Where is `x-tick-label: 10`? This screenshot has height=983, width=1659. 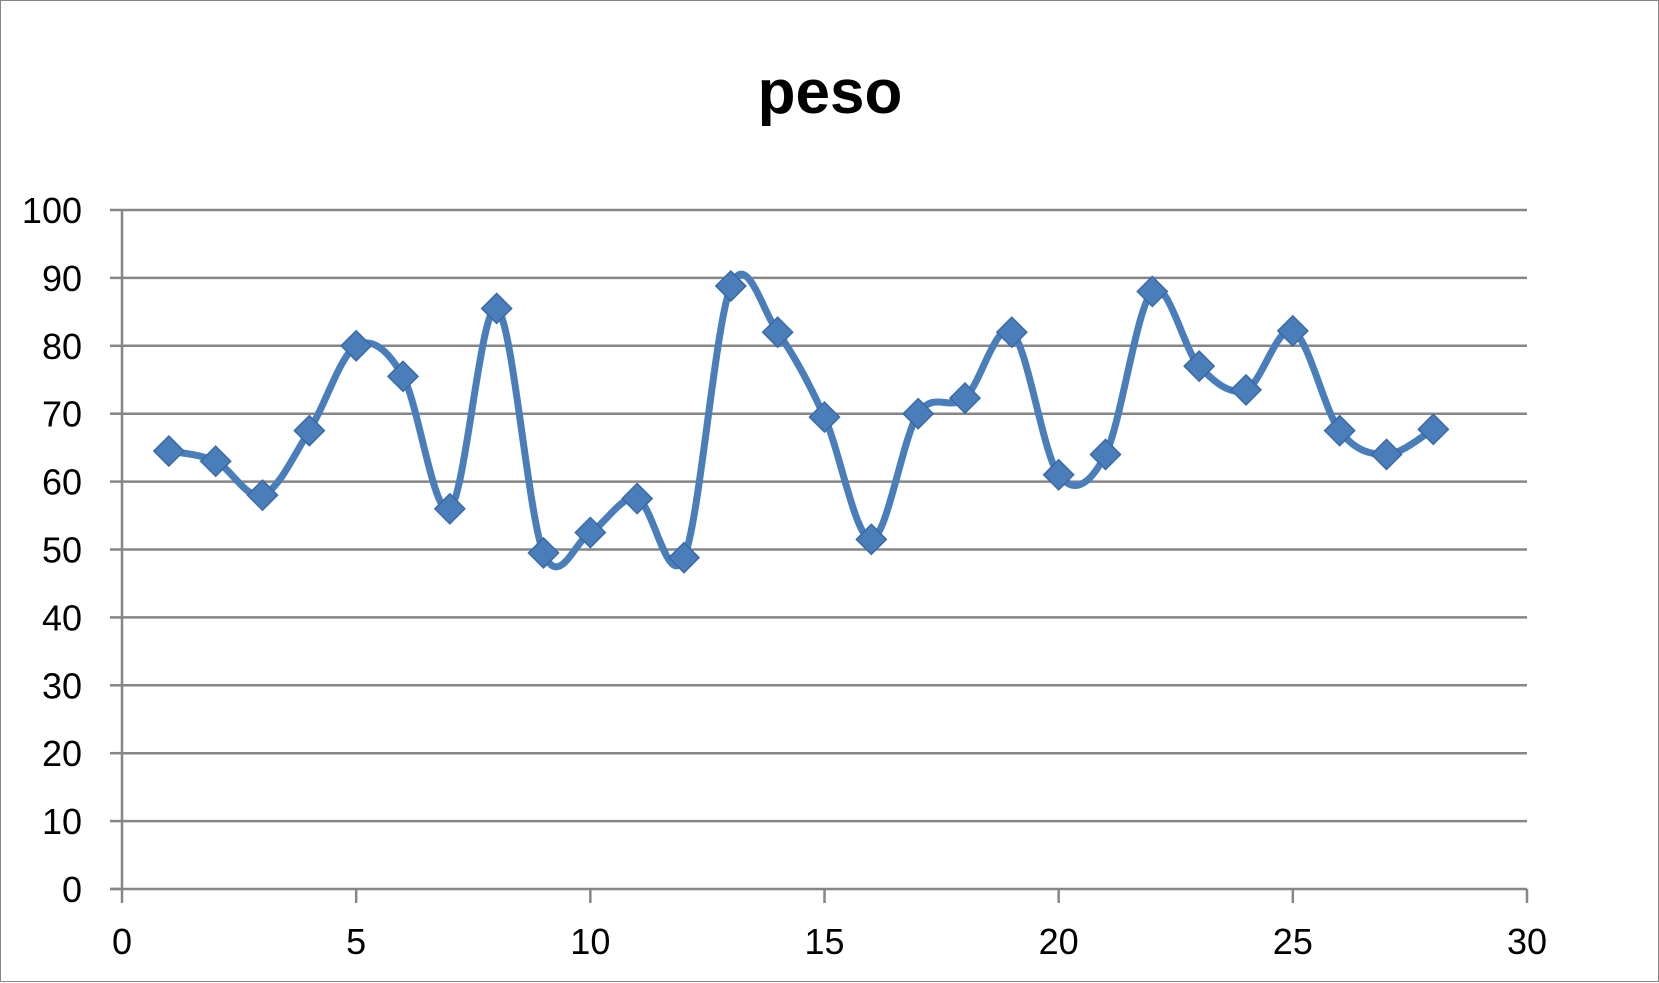 x-tick-label: 10 is located at coordinates (590, 941).